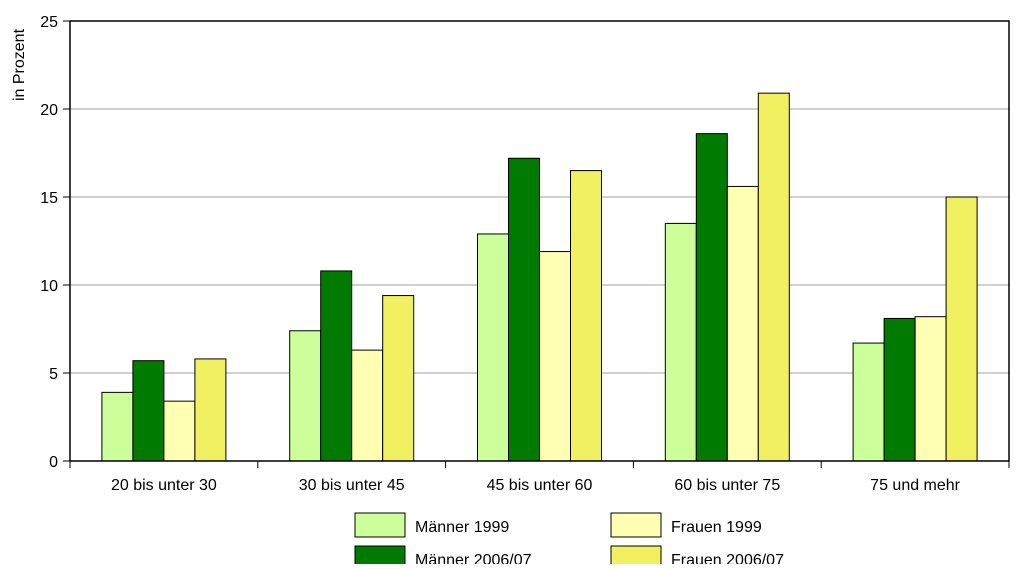 Image resolution: width=1016 pixels, height=569 pixels. I want to click on legend-item: Frauen 2006/07, so click(697, 557).